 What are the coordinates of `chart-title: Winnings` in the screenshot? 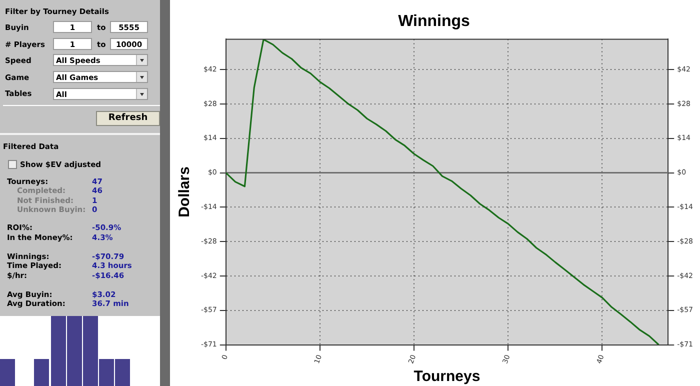 It's located at (434, 21).